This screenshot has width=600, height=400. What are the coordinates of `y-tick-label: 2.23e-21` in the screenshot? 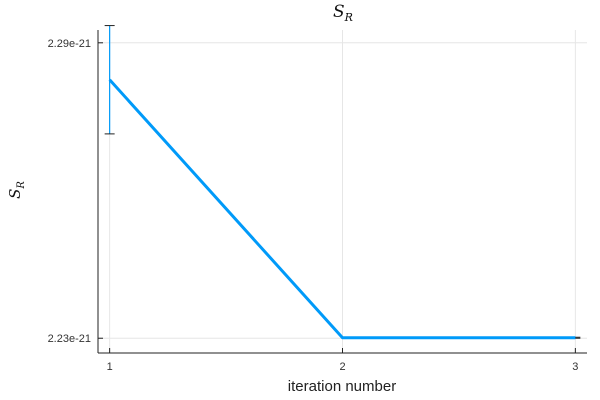 It's located at (69, 339).